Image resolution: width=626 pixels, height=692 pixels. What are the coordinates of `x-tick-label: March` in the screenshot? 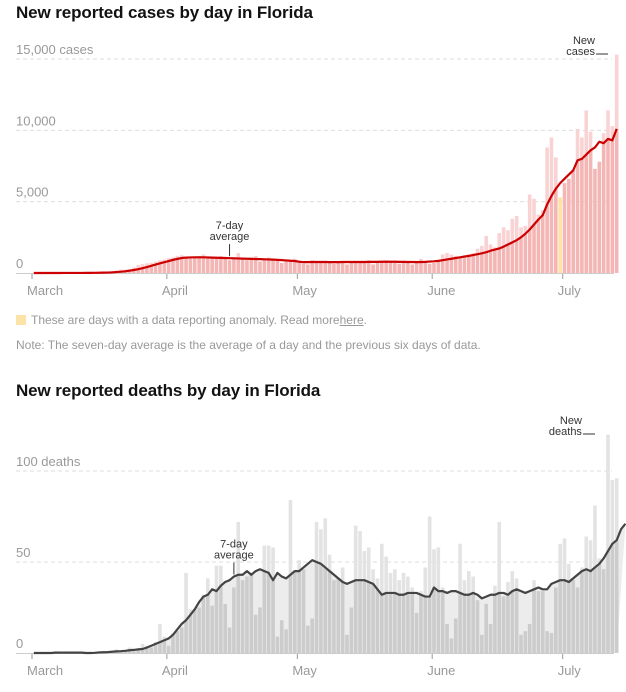 It's located at (45, 290).